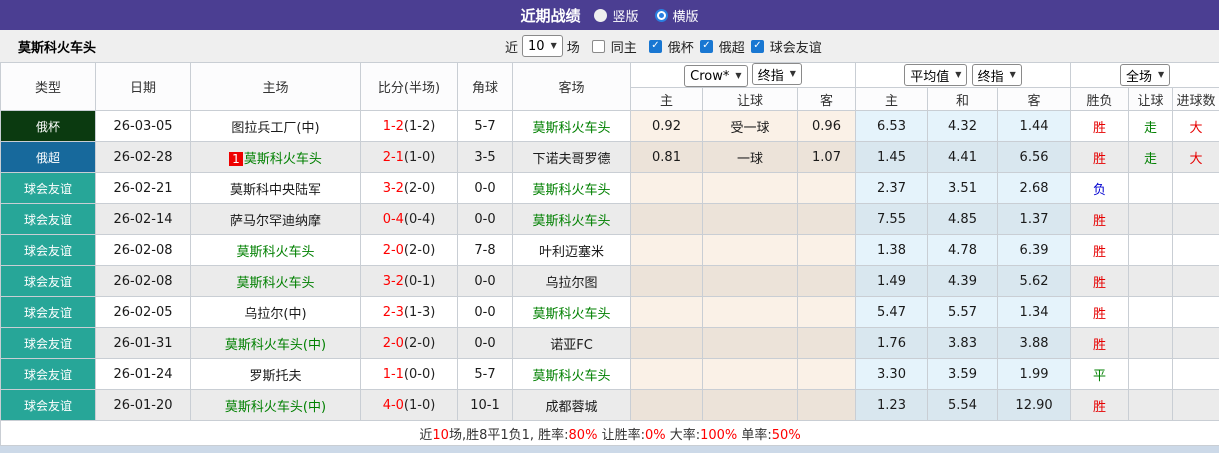 This screenshot has height=453, width=1219. I want to click on fulltime-score: 1-2, so click(393, 126).